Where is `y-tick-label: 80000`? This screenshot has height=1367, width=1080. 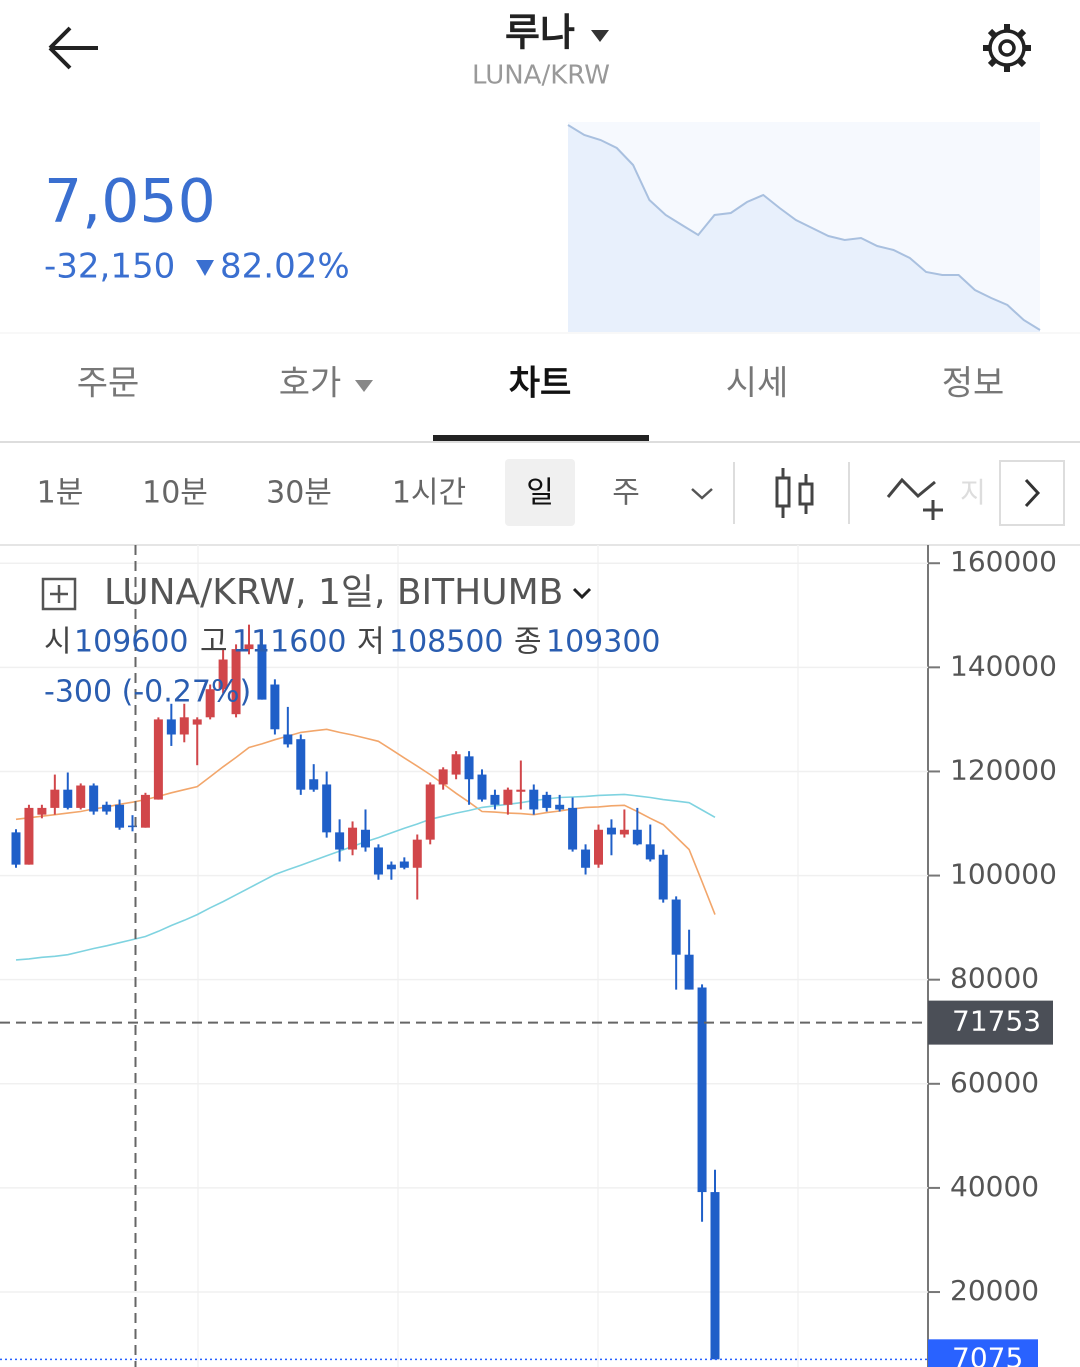
y-tick-label: 80000 is located at coordinates (994, 978).